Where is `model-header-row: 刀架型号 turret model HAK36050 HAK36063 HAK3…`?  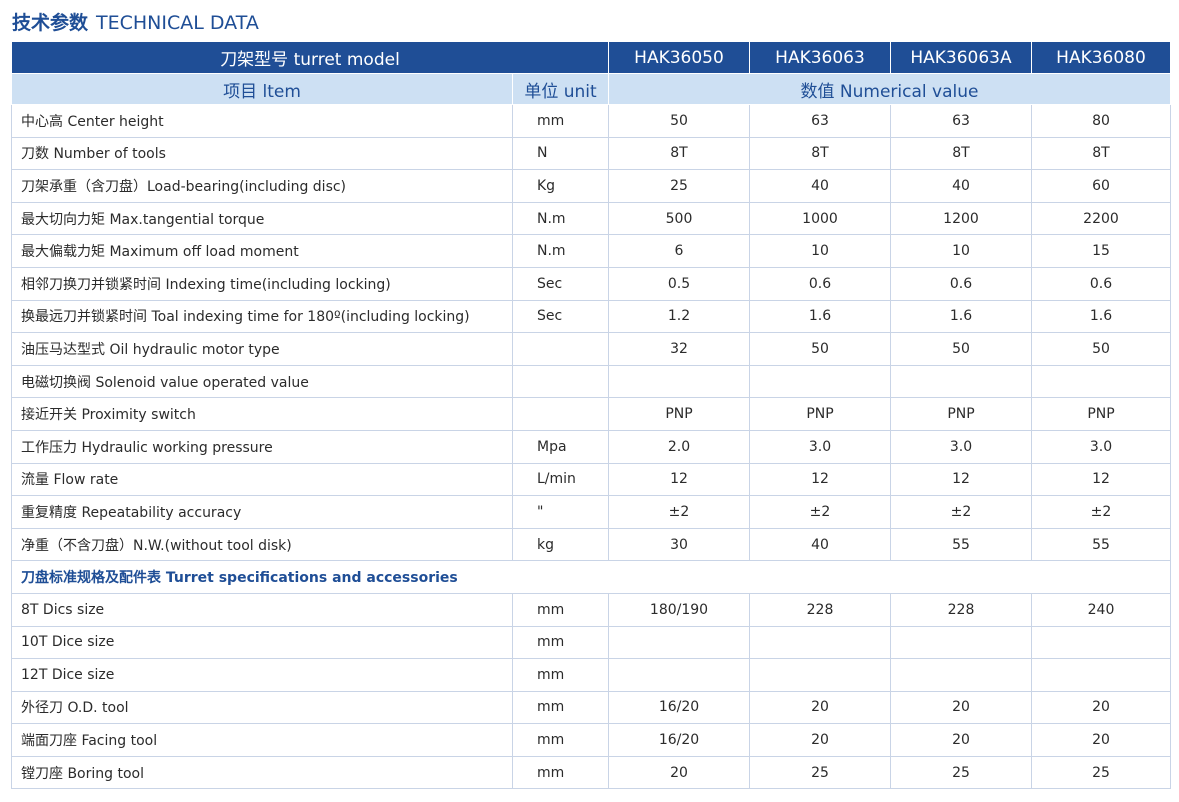
model-header-row: 刀架型号 turret model HAK36050 HAK36063 HAK3… is located at coordinates (591, 57).